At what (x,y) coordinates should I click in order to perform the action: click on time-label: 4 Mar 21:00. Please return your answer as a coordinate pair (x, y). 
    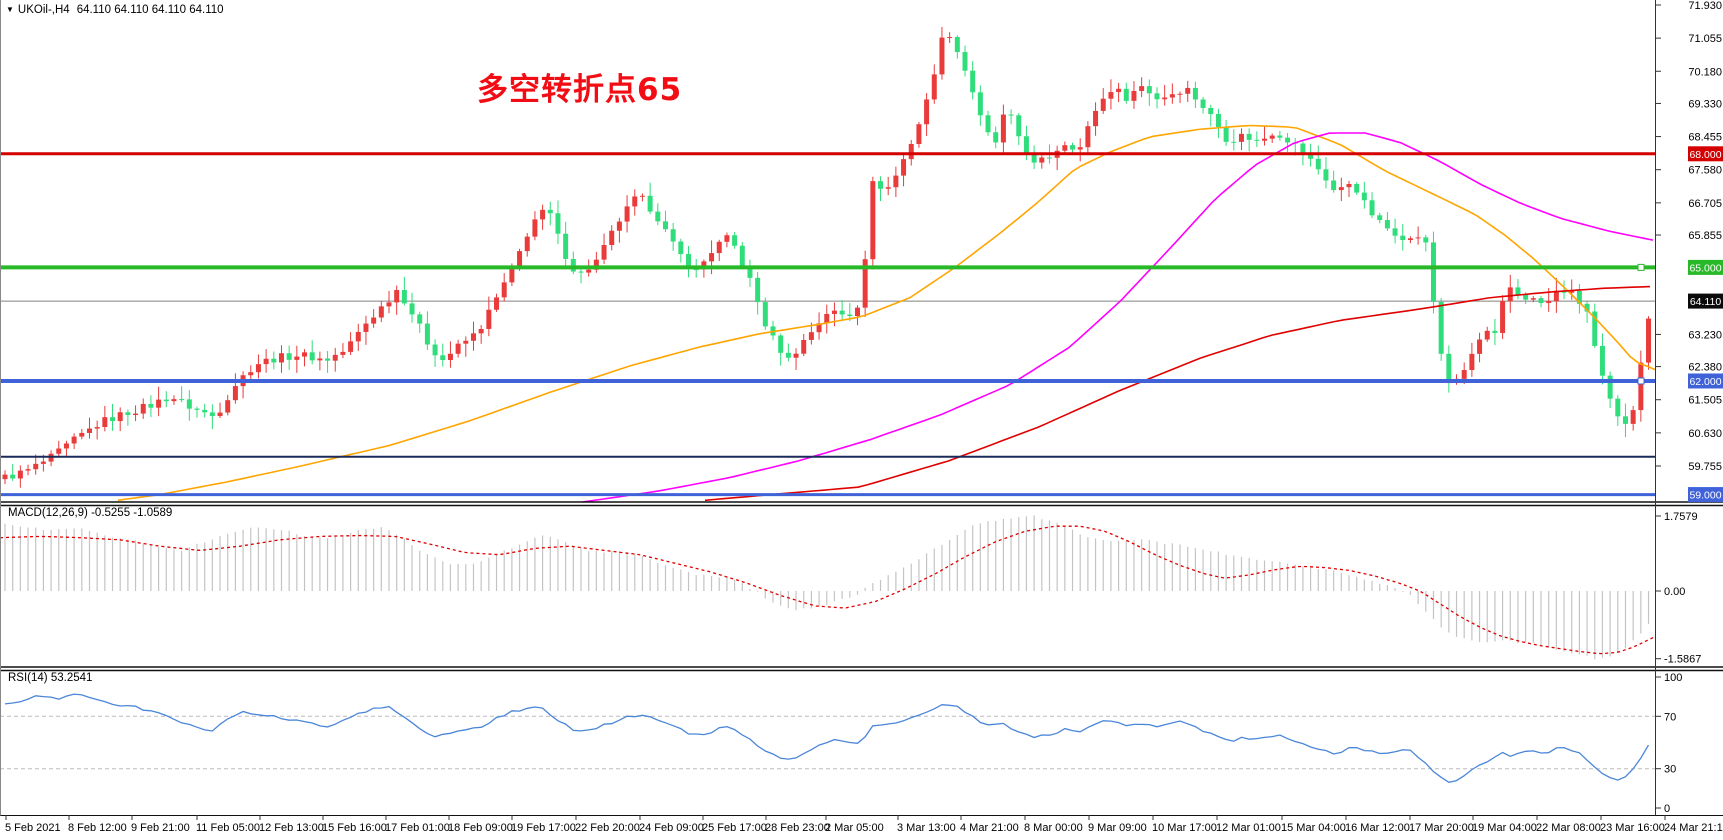
    Looking at the image, I should click on (989, 828).